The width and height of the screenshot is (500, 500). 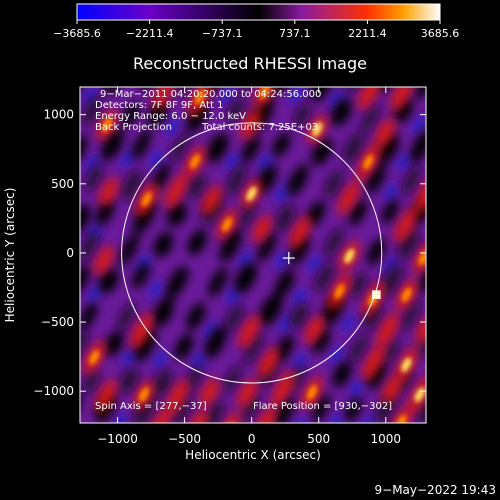 What do you see at coordinates (367, 33) in the screenshot?
I see `colorbar-tick-label: 2211.4` at bounding box center [367, 33].